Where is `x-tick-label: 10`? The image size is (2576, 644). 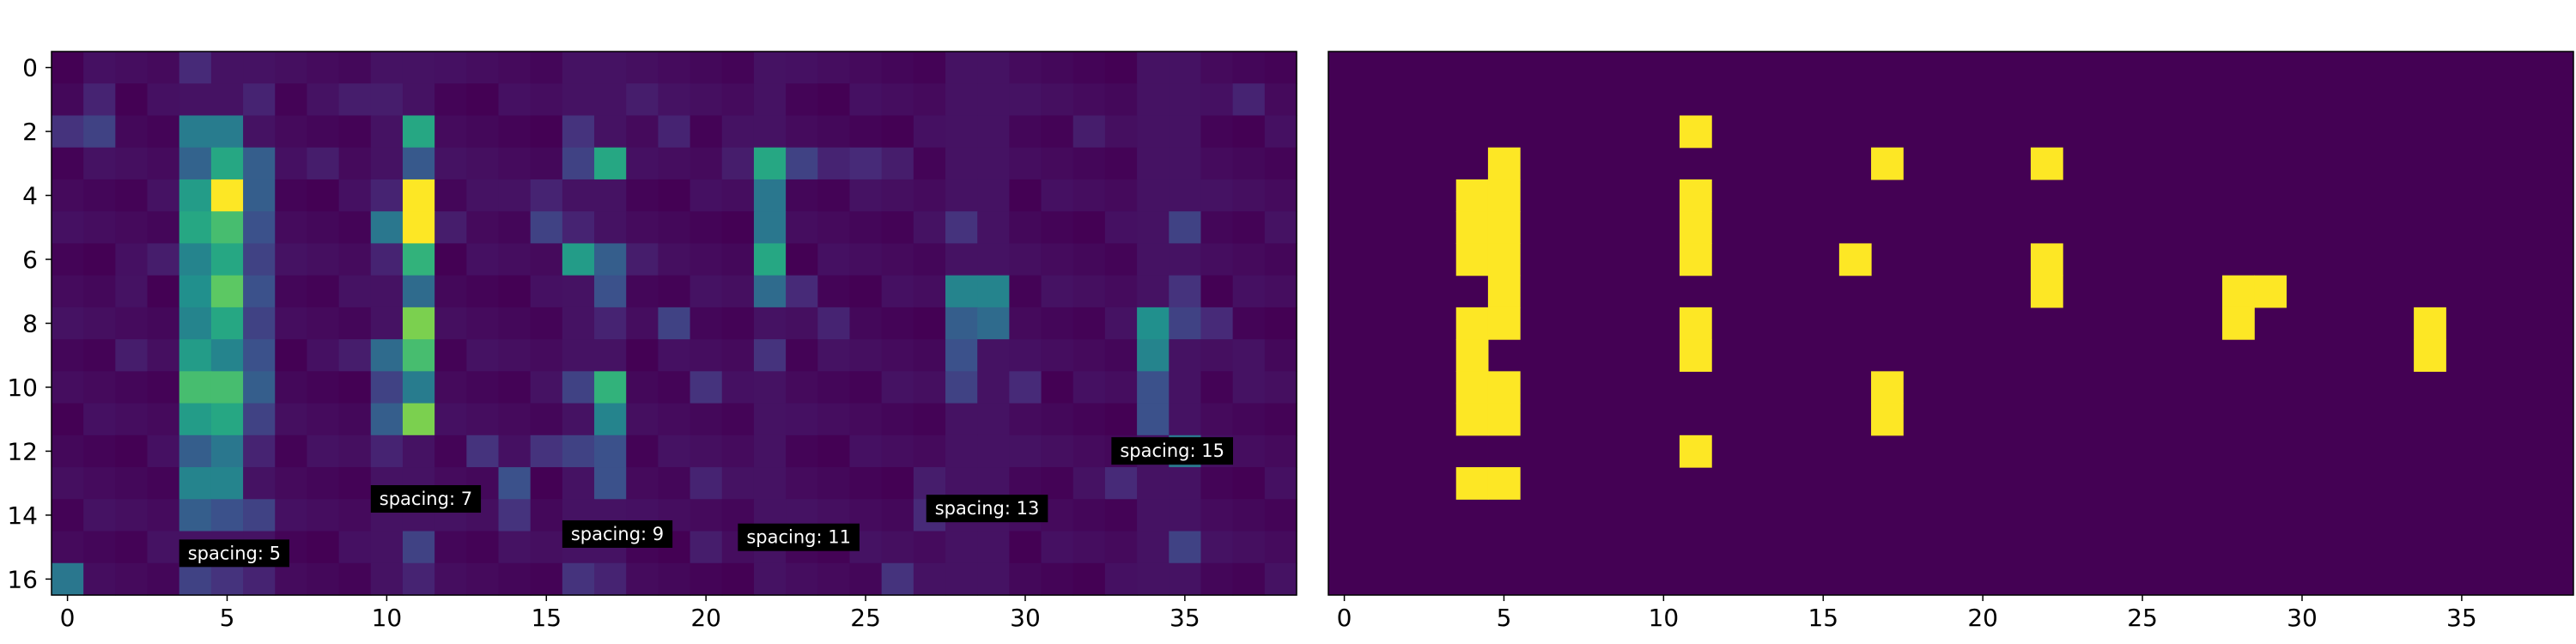
x-tick-label: 10 is located at coordinates (1664, 618).